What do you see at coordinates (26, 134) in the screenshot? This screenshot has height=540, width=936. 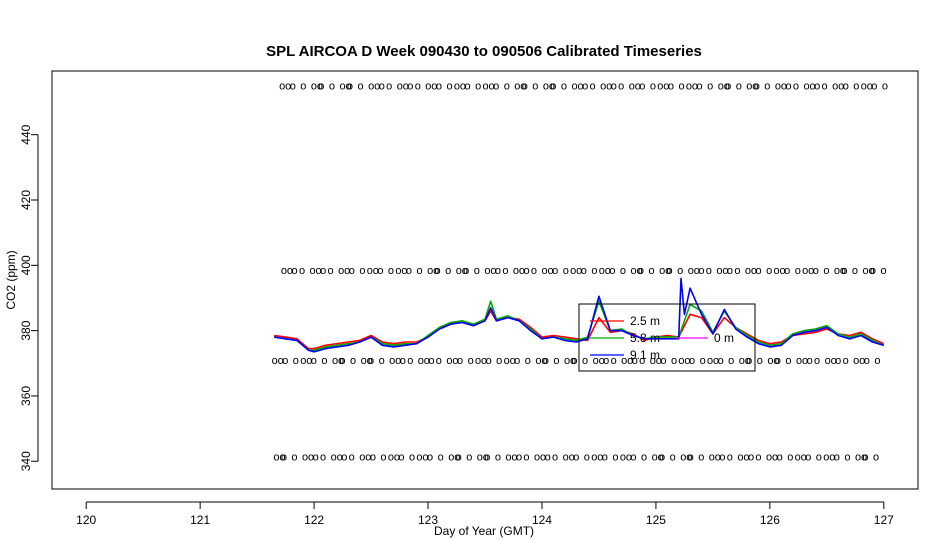 I see `y-tick-label: 440` at bounding box center [26, 134].